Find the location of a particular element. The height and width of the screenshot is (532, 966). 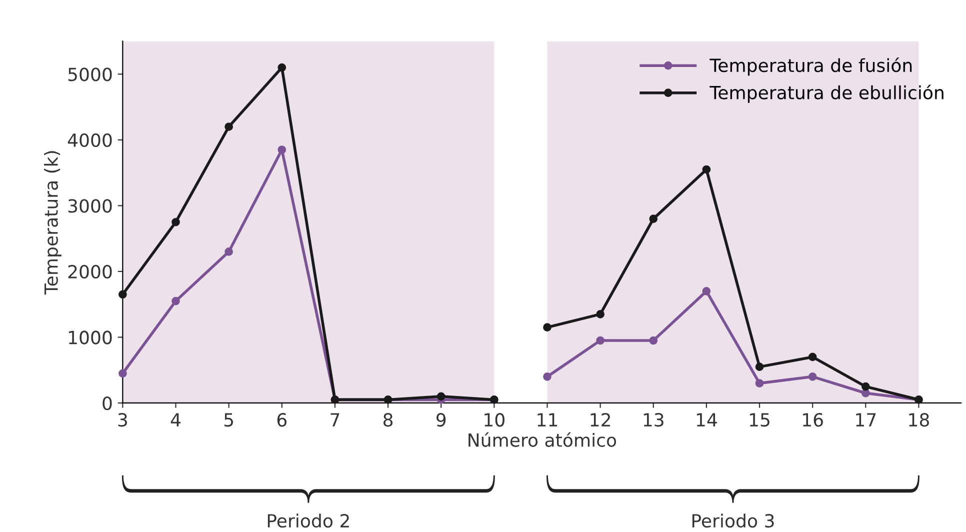

x-tick-label: 4 is located at coordinates (175, 419).